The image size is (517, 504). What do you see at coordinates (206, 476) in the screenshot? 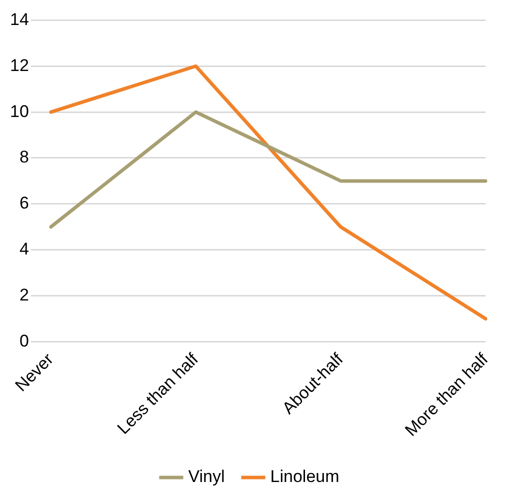
I see `legend-label: Vinyl` at bounding box center [206, 476].